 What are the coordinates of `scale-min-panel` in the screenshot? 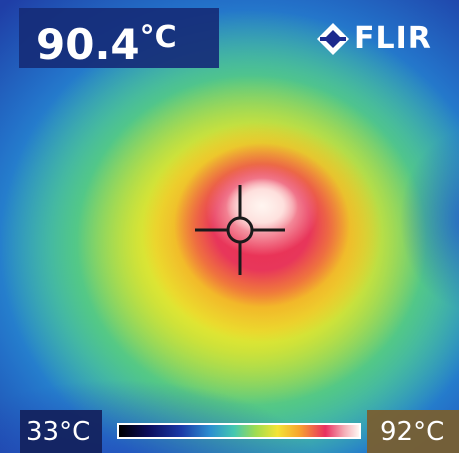 It's located at (61, 431).